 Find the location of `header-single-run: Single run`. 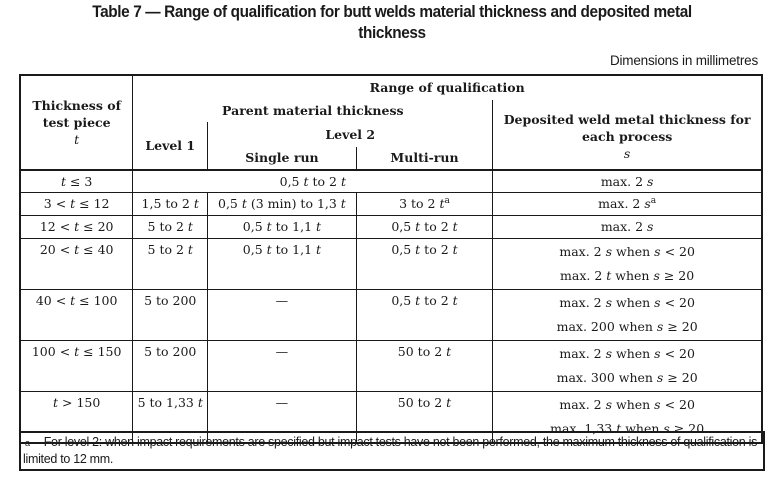

header-single-run: Single run is located at coordinates (282, 159).